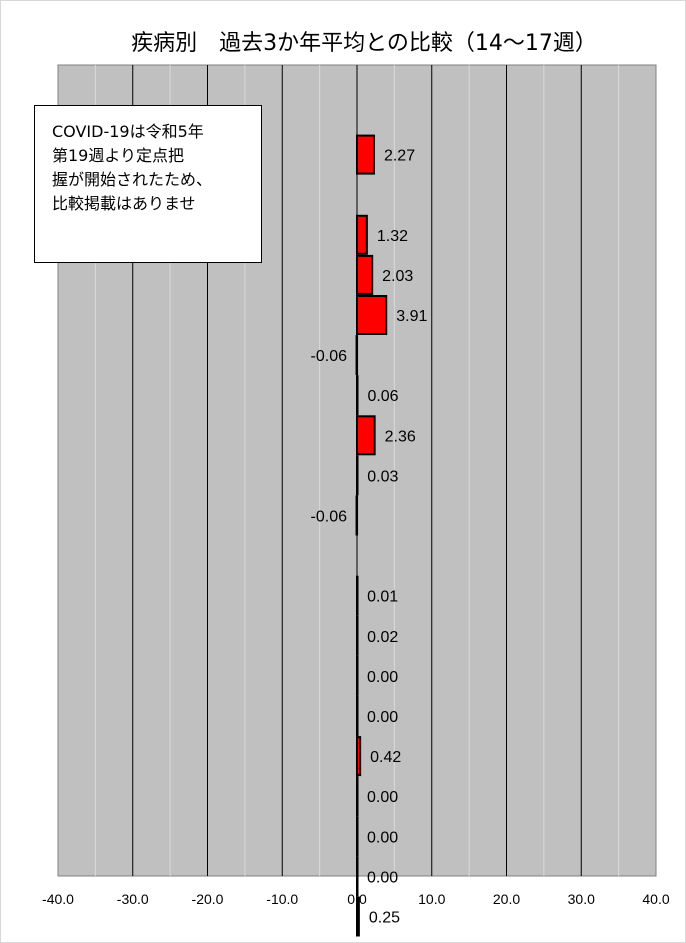 The image size is (686, 943). What do you see at coordinates (382, 396) in the screenshot?
I see `data-label: 0.06` at bounding box center [382, 396].